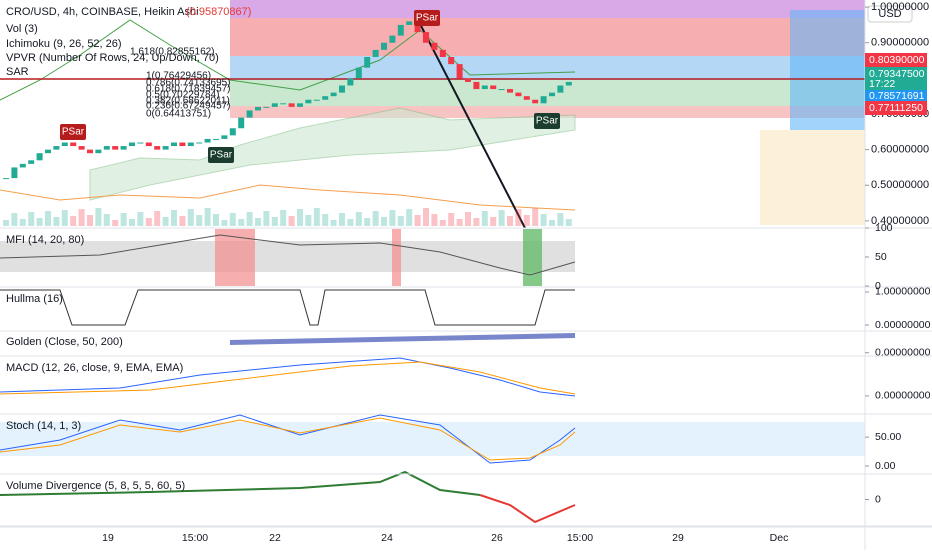 Image resolution: width=932 pixels, height=555 pixels. What do you see at coordinates (64, 44) in the screenshot?
I see `legend-item: Ichimoku (9, 26, 52, 26)` at bounding box center [64, 44].